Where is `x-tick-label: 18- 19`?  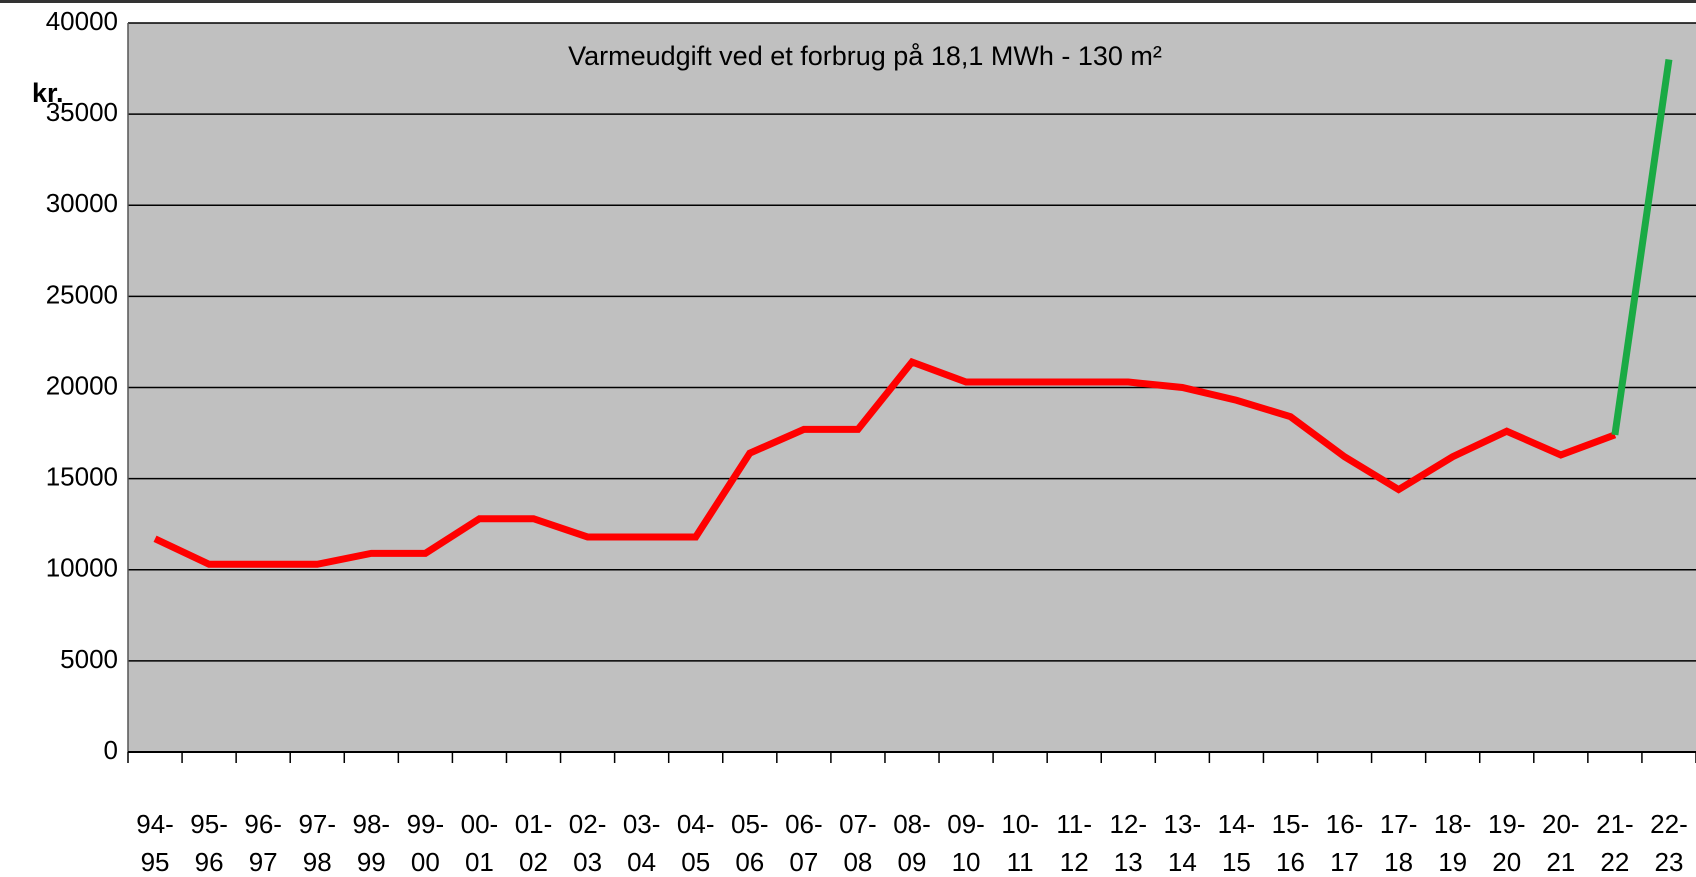 x-tick-label: 18- 19 is located at coordinates (1452, 843).